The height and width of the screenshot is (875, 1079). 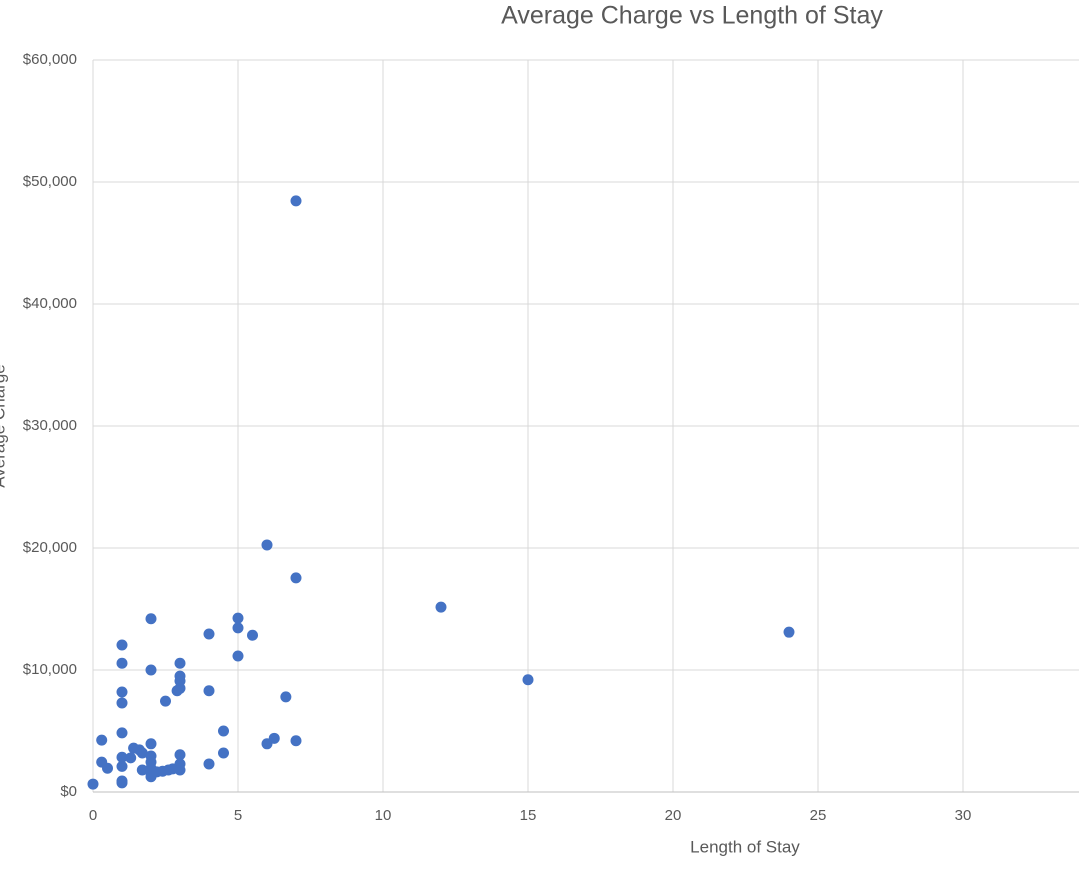 I want to click on chart-title: Average Charge vs Length of Stay, so click(x=692, y=16).